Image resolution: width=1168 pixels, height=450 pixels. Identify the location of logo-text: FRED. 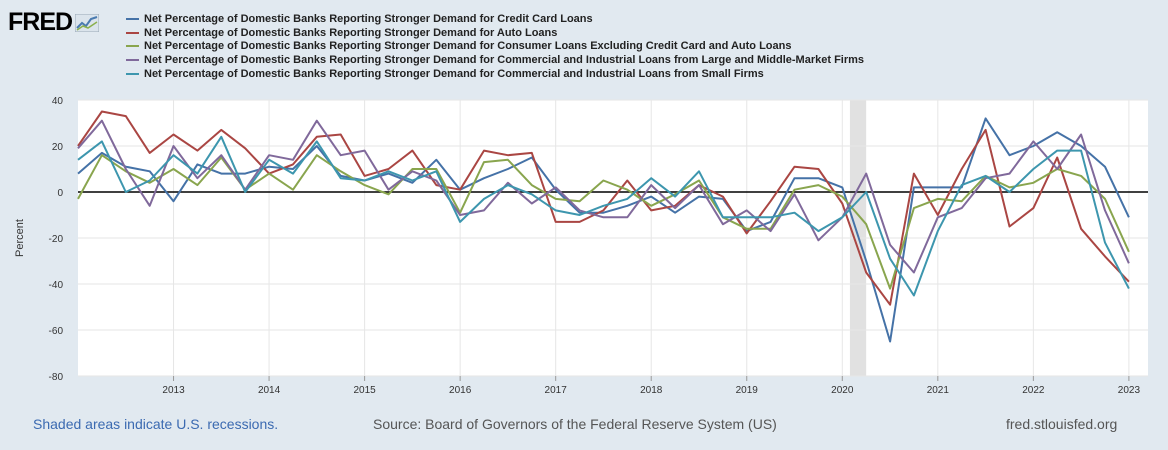
(40, 22).